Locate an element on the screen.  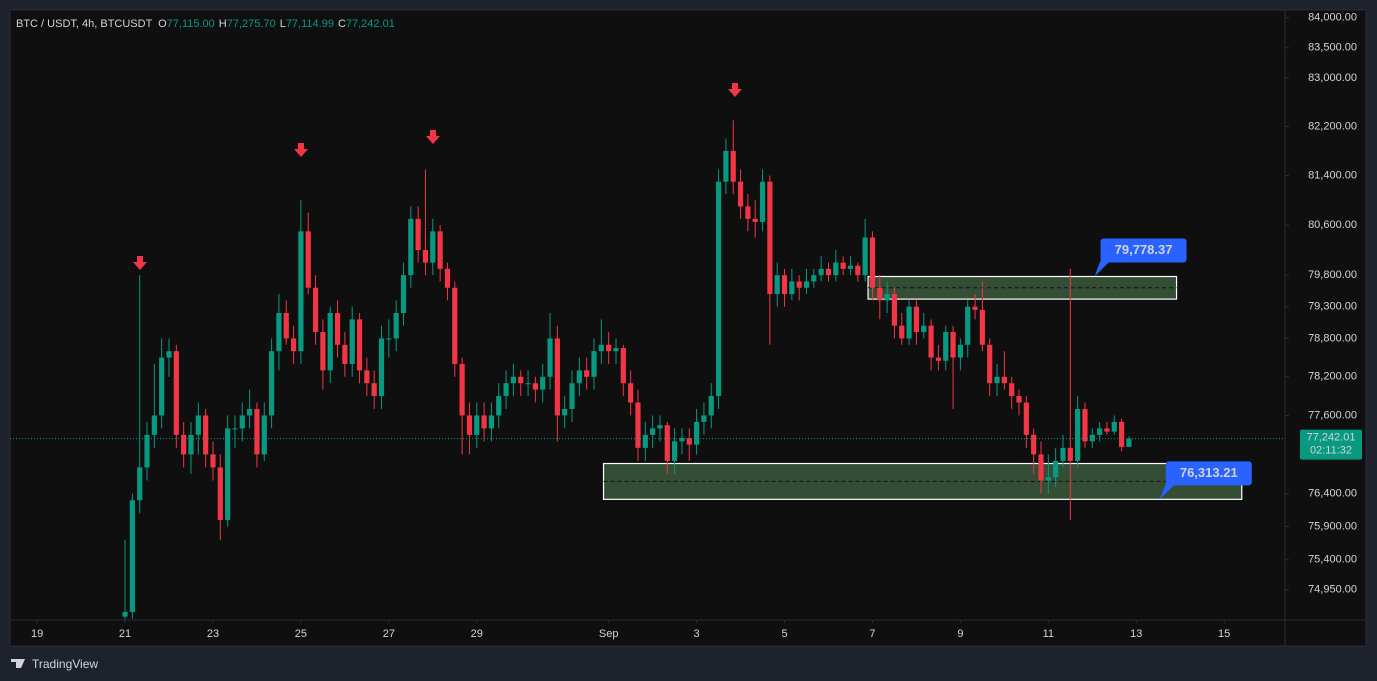
y-tick-label: 79,800.00 is located at coordinates (1332, 275).